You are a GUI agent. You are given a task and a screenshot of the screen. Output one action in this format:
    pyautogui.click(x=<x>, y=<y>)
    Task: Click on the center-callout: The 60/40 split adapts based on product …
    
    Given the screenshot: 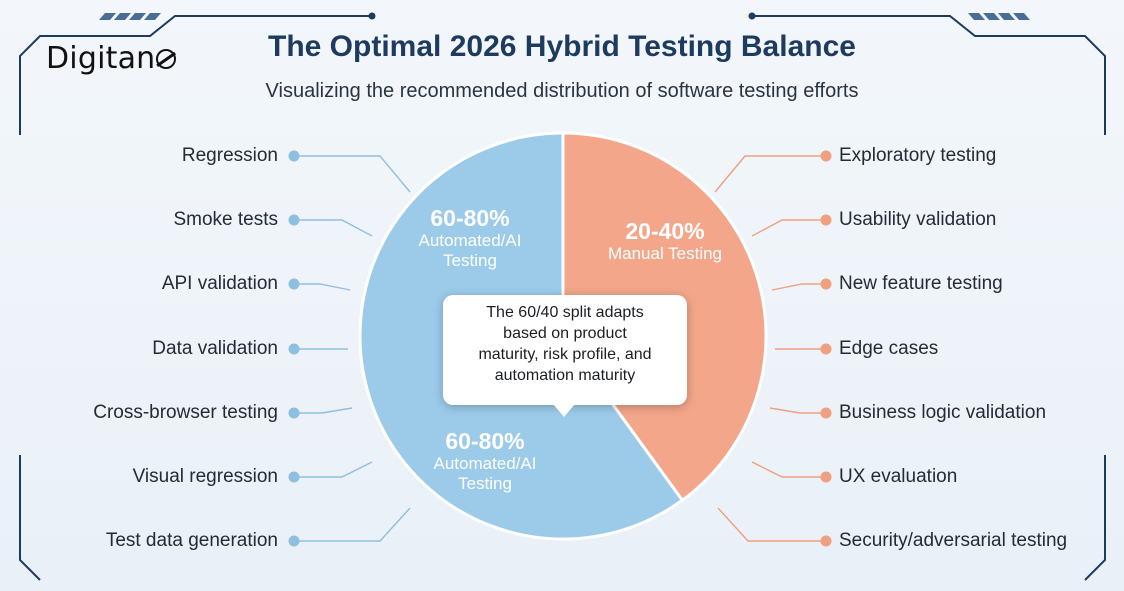 What is the action you would take?
    pyautogui.click(x=565, y=356)
    